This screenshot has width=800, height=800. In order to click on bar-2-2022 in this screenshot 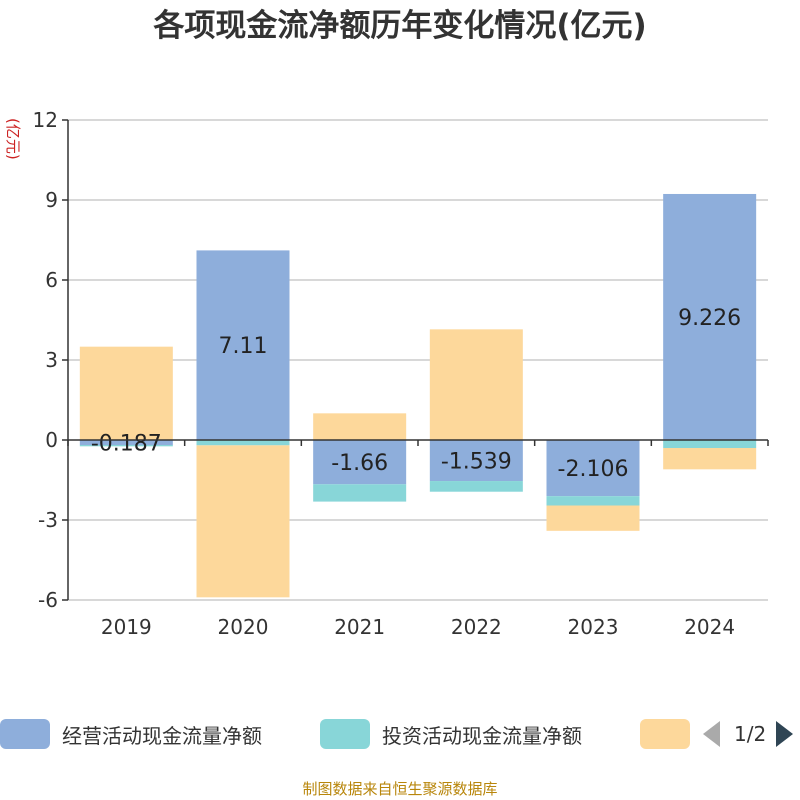, I will do `click(476, 384)`.